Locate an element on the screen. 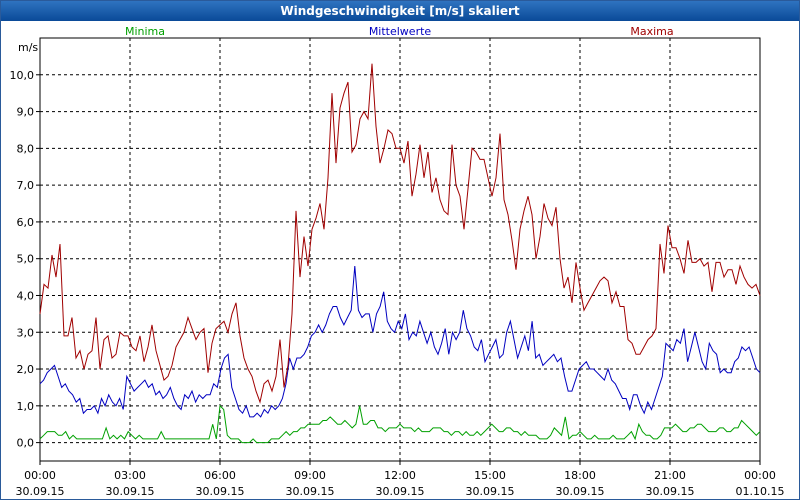 This screenshot has width=800, height=500. x-tick-time-label: 06:00 is located at coordinates (220, 475).